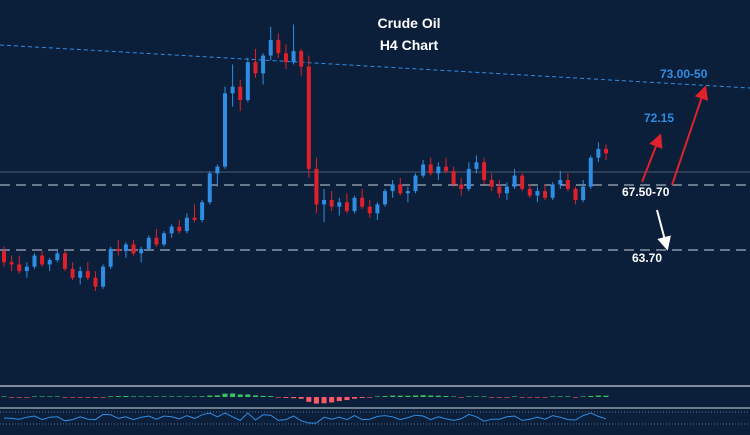 This screenshot has height=435, width=750. What do you see at coordinates (305, 398) in the screenshot?
I see `macd-histogram` at bounding box center [305, 398].